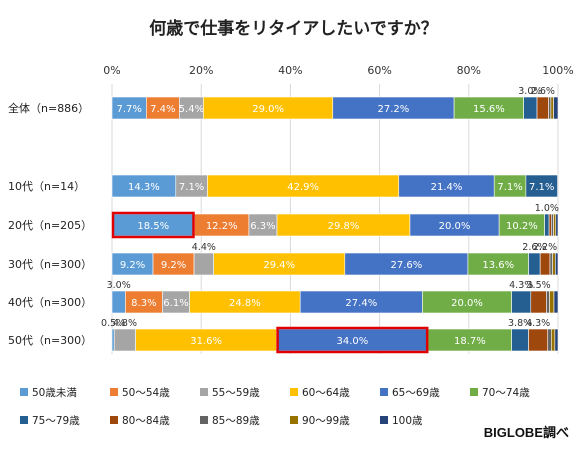 The width and height of the screenshot is (587, 455). Describe the element at coordinates (326, 393) in the screenshot. I see `legend-label: 60～64歳` at that location.